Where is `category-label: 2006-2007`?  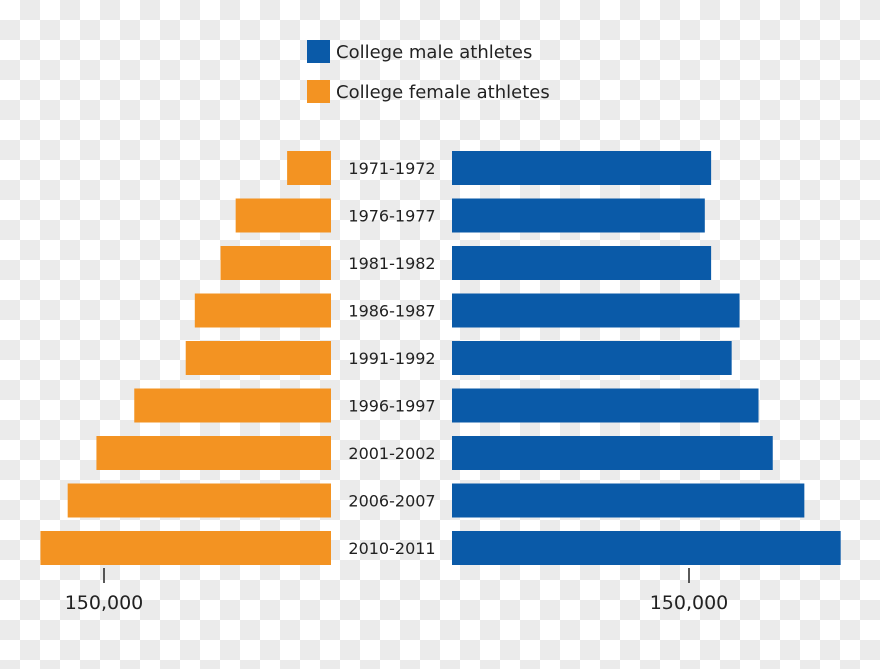
category-label: 2006-2007 is located at coordinates (391, 501).